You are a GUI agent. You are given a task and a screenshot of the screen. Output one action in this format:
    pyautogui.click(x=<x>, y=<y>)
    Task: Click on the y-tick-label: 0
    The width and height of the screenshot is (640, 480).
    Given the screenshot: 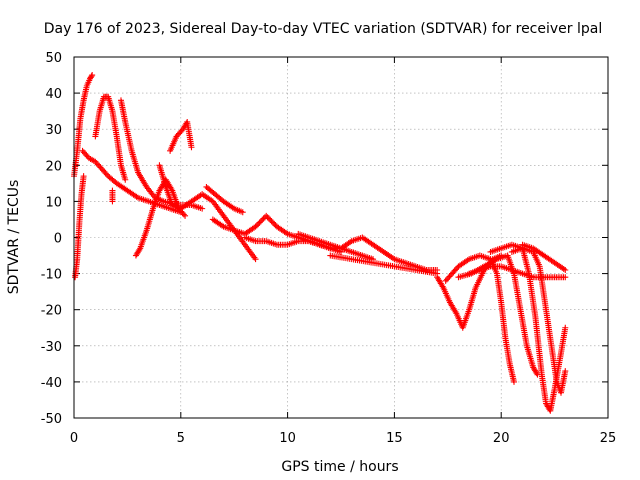 What is the action you would take?
    pyautogui.click(x=58, y=239)
    